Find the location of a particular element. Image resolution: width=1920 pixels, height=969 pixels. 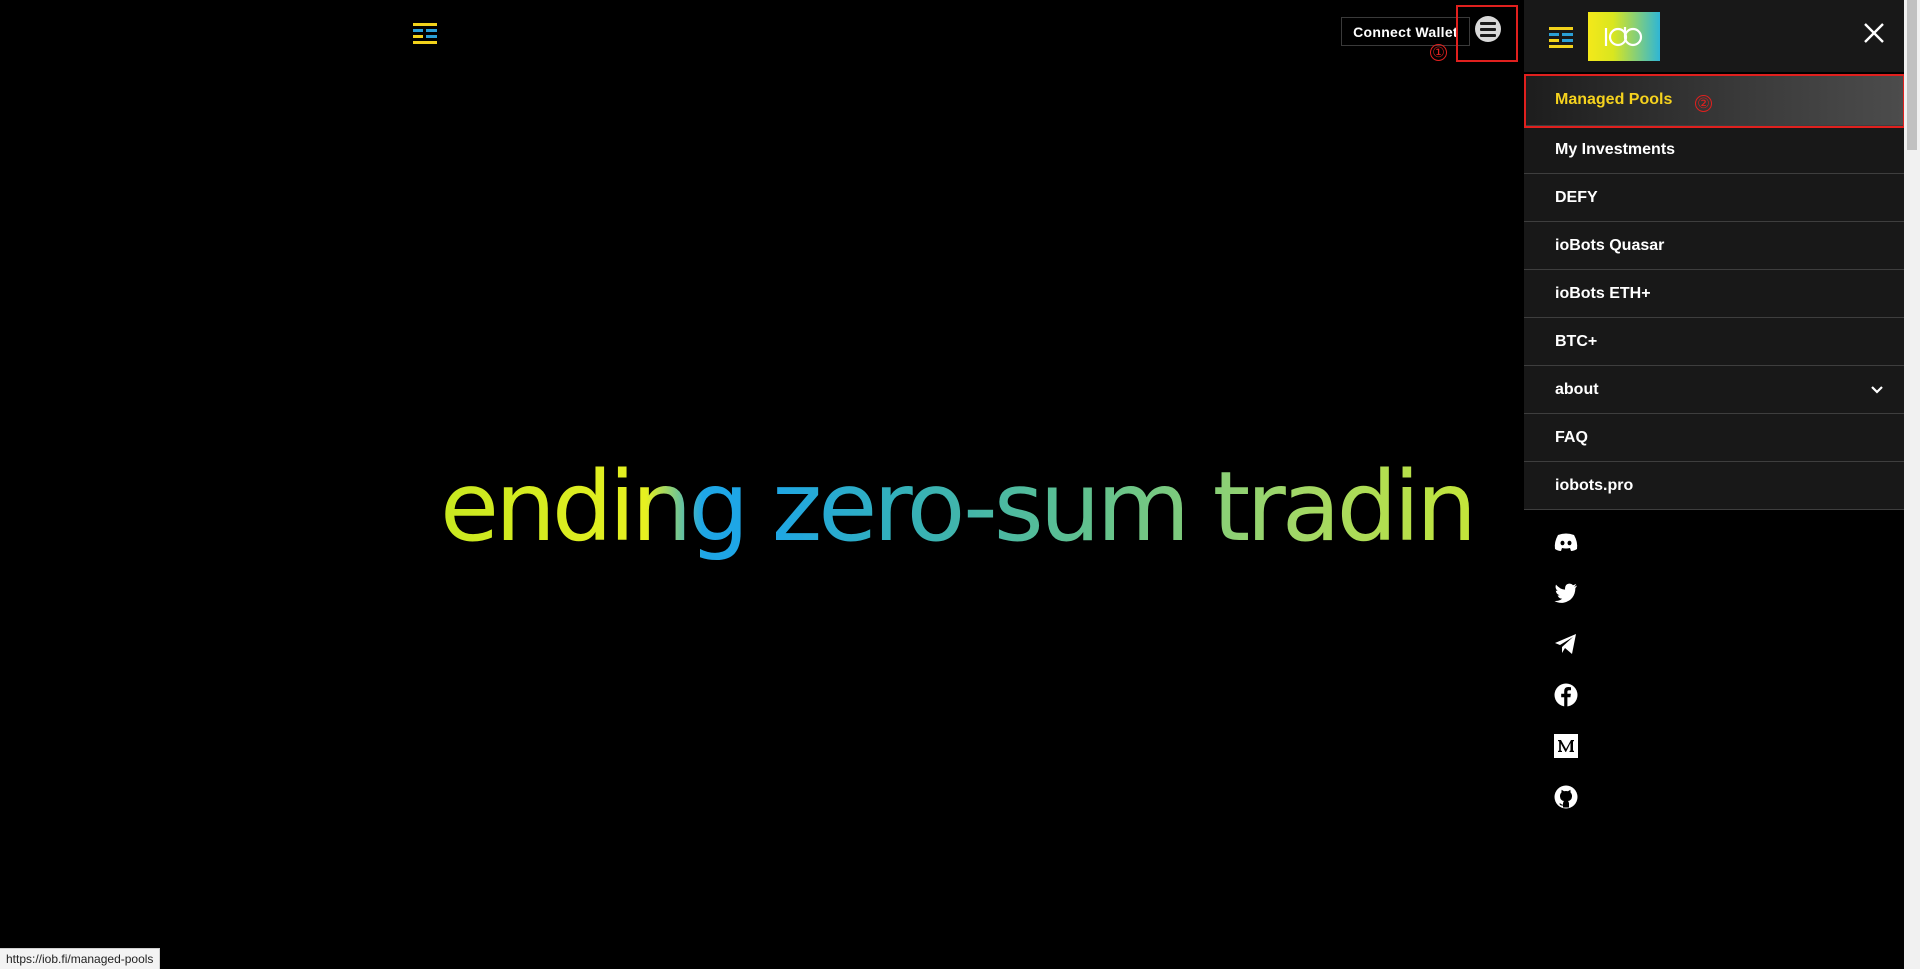

hamburger-menu-icon is located at coordinates (1488, 29).